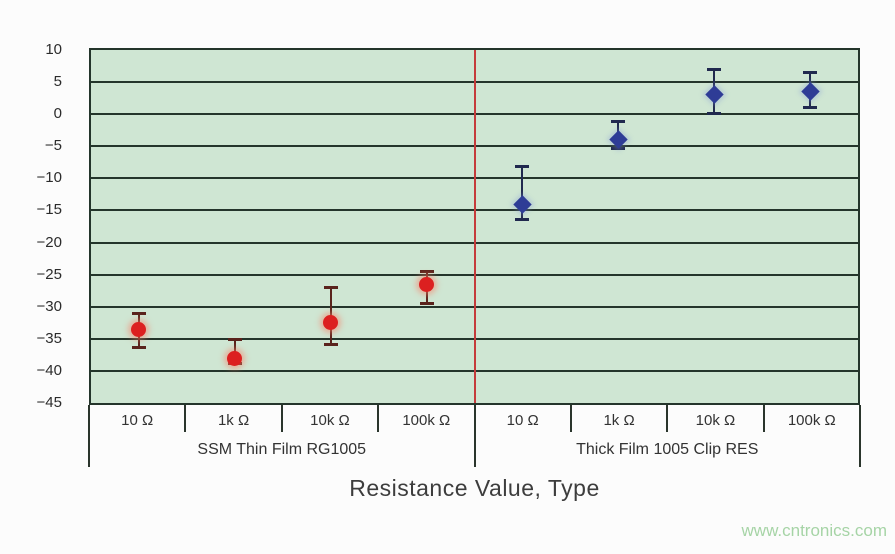 Image resolution: width=895 pixels, height=554 pixels. I want to click on y-axis-tick-label: −10, so click(49, 178).